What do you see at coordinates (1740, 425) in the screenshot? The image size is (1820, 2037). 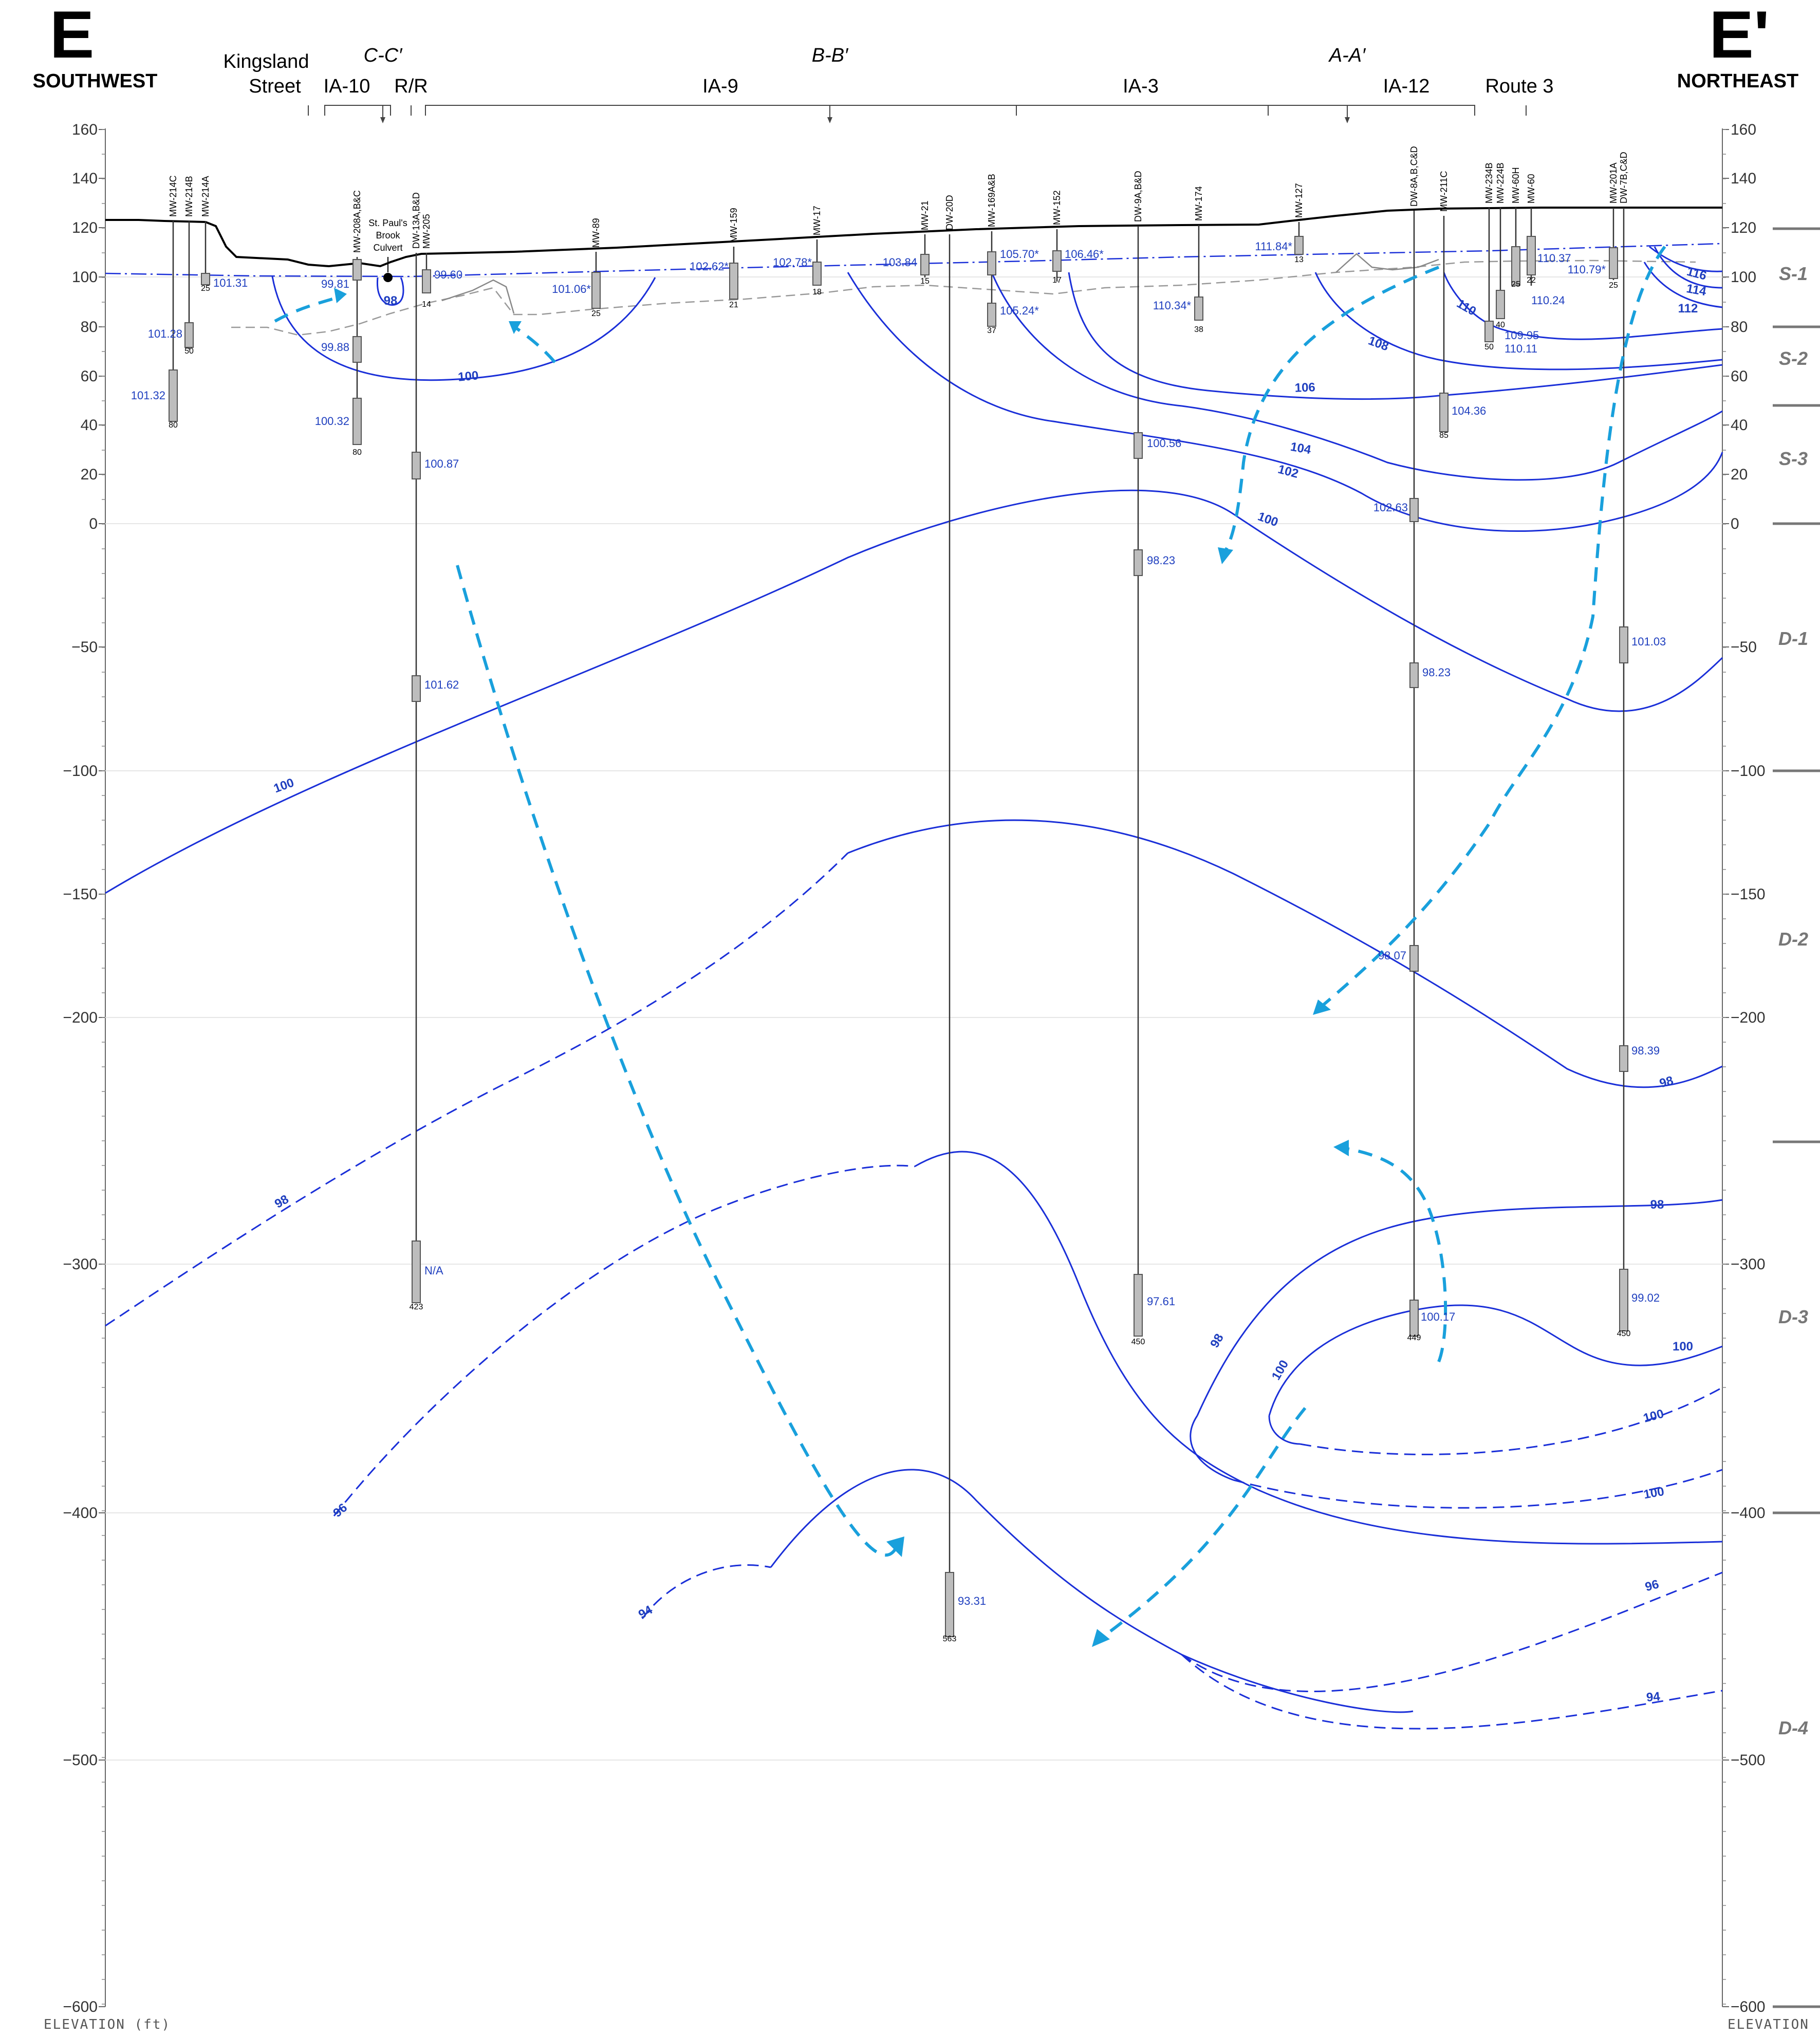 I see `y-tick-label-right: 40` at bounding box center [1740, 425].